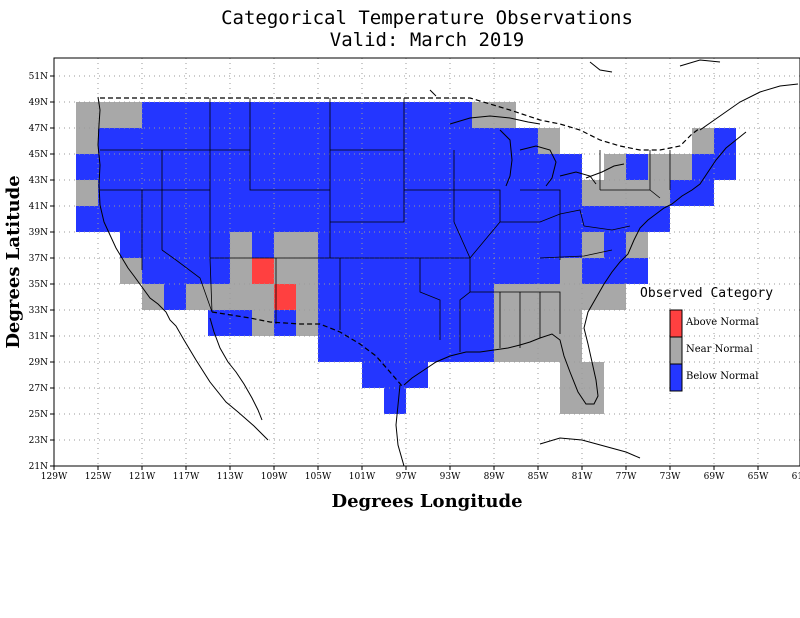  I want to click on mexico-east-coast-line, so click(400, 425).